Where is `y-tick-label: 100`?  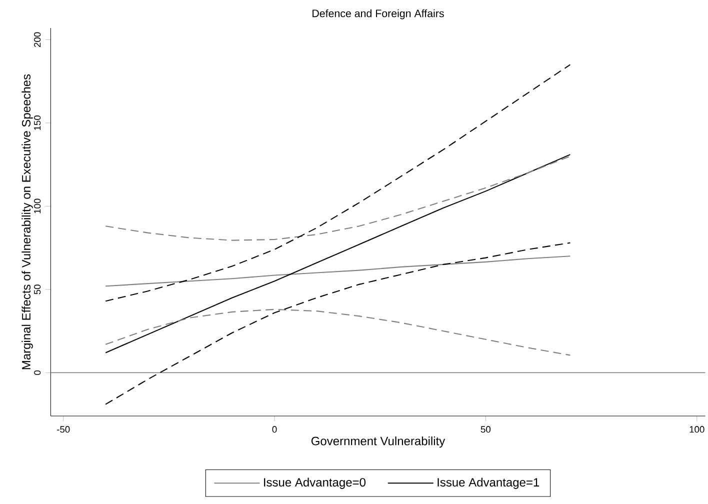
y-tick-label: 100 is located at coordinates (37, 206).